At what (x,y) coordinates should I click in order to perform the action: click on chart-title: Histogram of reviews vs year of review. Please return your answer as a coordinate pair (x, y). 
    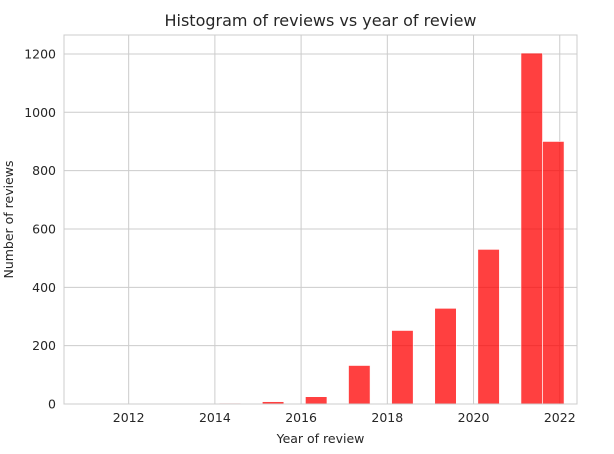
    Looking at the image, I should click on (320, 20).